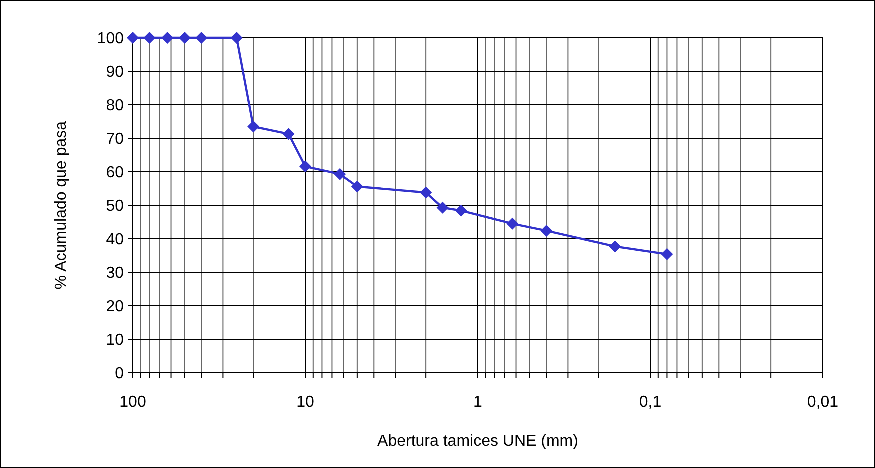 This screenshot has height=468, width=875. Describe the element at coordinates (110, 39) in the screenshot. I see `y-tick-label: 100` at that location.